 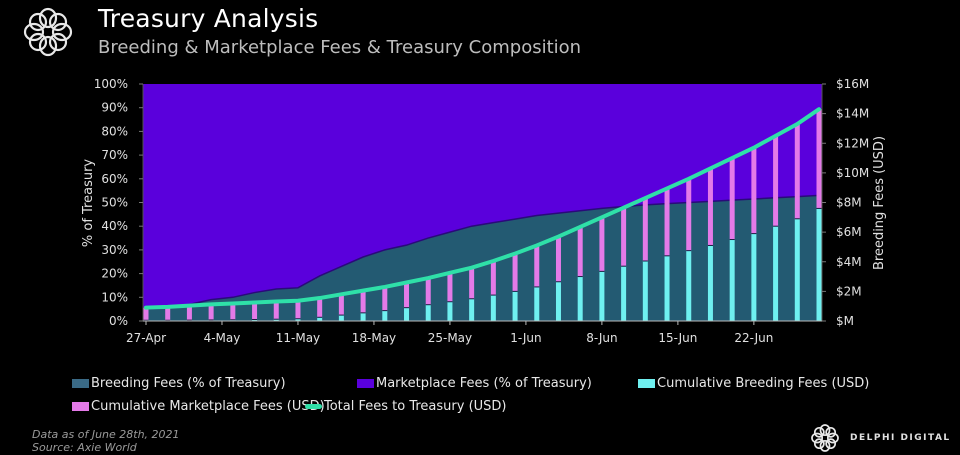 I want to click on legend-swatch-breeding-pct, so click(x=80, y=383).